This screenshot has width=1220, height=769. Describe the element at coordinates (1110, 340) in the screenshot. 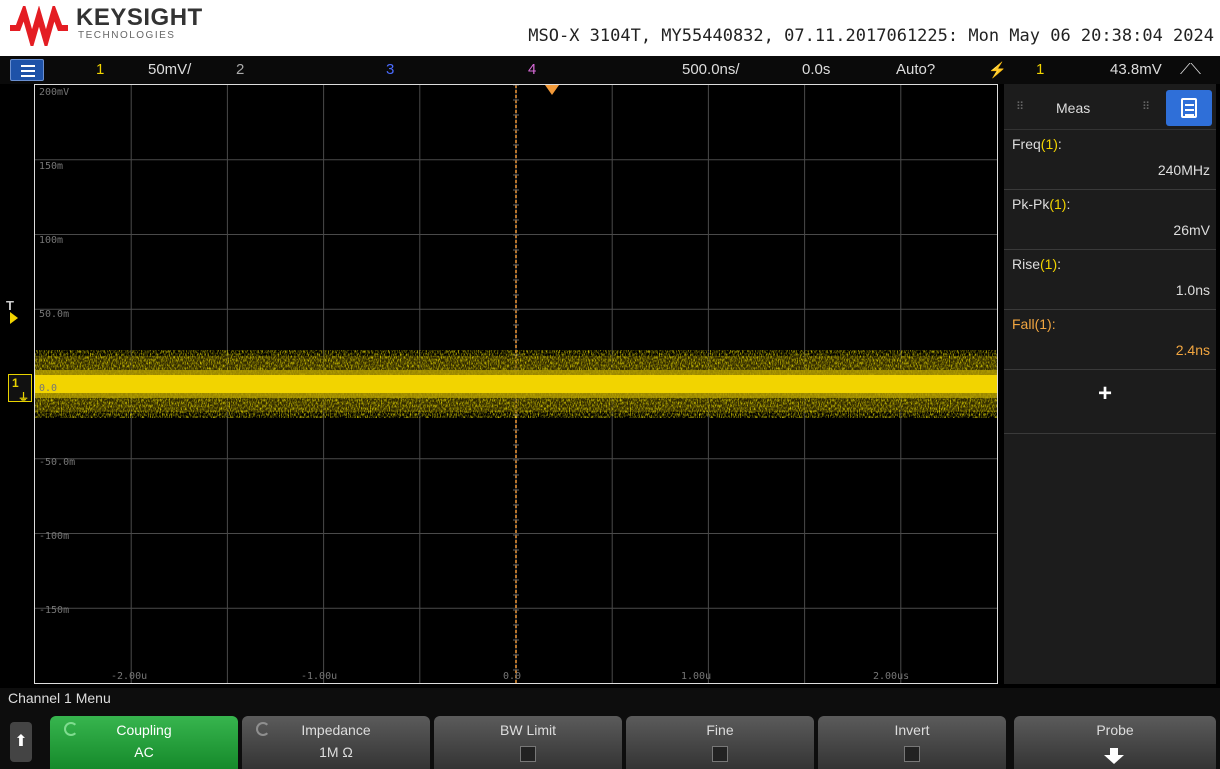

I see `measurement-fall: Fall(1): 2.4ns` at that location.